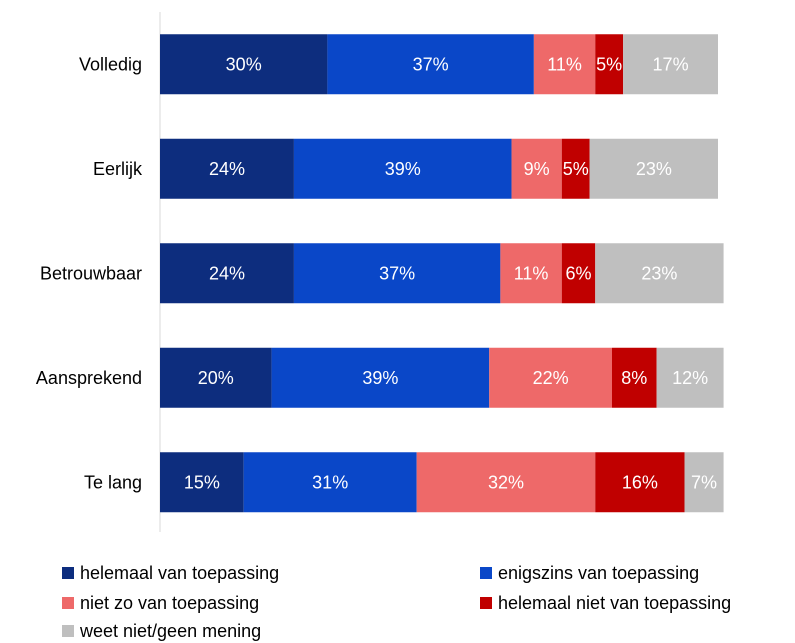  I want to click on data-label: 7%, so click(704, 482).